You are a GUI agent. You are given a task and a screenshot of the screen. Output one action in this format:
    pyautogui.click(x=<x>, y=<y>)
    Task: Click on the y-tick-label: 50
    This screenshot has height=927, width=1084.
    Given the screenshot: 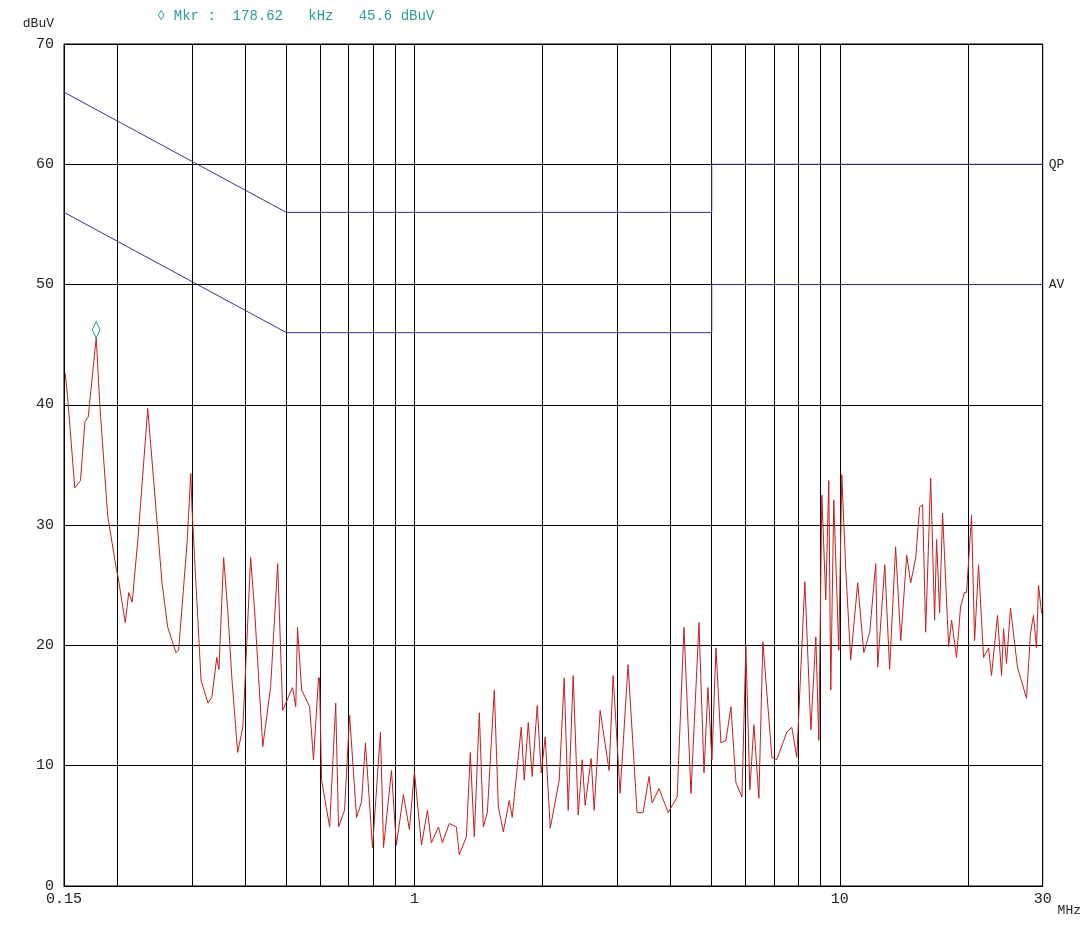 What is the action you would take?
    pyautogui.click(x=44, y=285)
    